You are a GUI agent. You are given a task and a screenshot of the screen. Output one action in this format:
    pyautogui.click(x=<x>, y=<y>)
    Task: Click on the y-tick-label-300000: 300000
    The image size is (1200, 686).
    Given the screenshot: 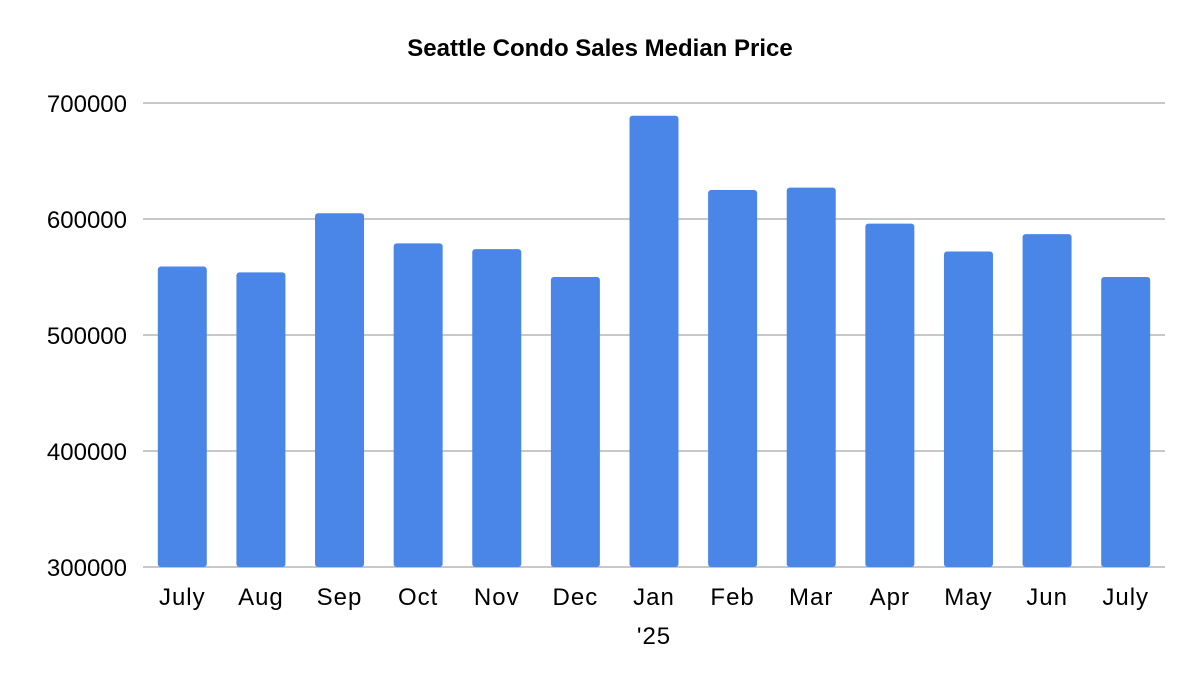 What is the action you would take?
    pyautogui.click(x=87, y=568)
    